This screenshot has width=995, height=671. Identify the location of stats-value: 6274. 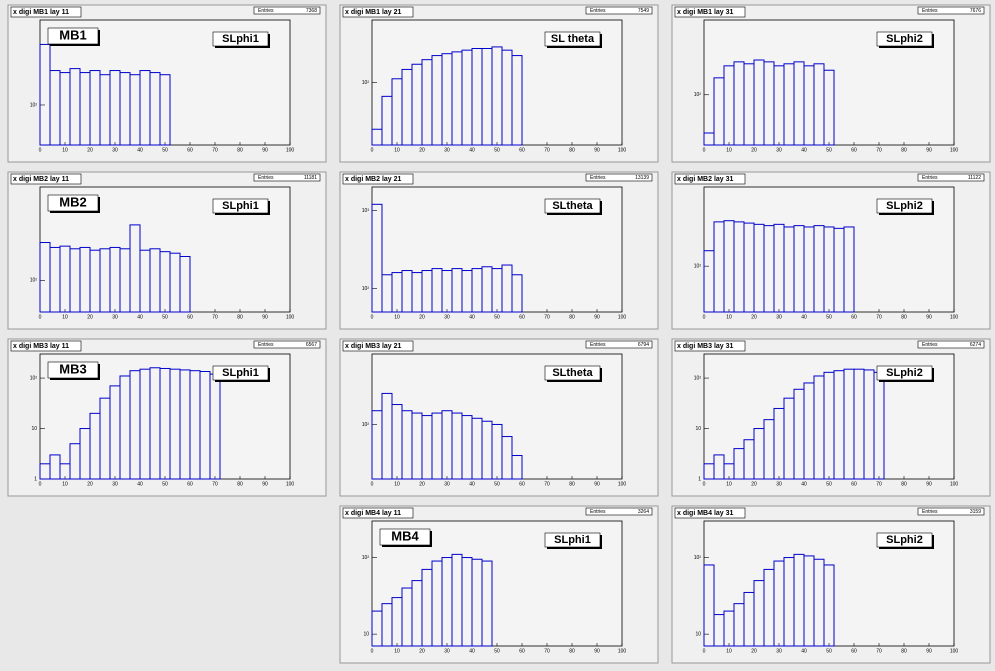
(975, 345).